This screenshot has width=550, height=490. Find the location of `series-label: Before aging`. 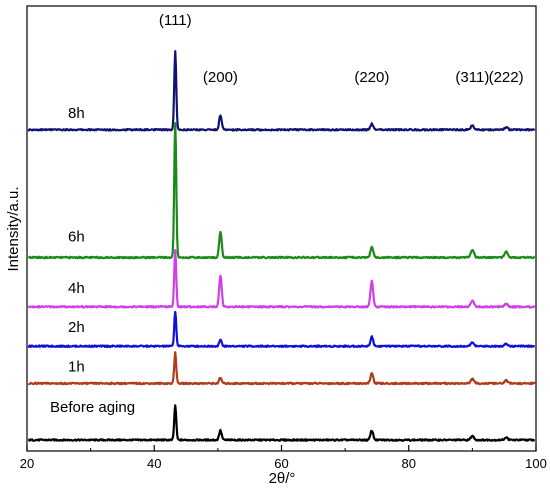

series-label: Before aging is located at coordinates (92, 407).